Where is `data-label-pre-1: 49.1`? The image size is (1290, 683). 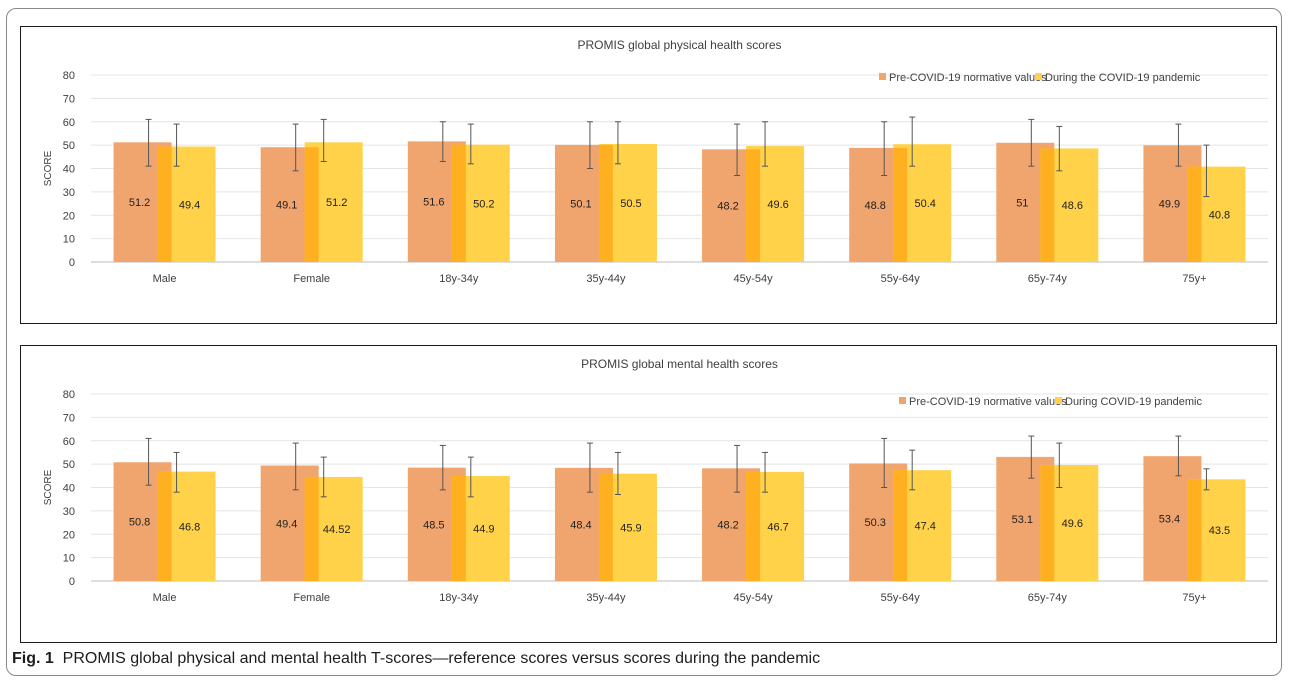
data-label-pre-1: 49.1 is located at coordinates (286, 206).